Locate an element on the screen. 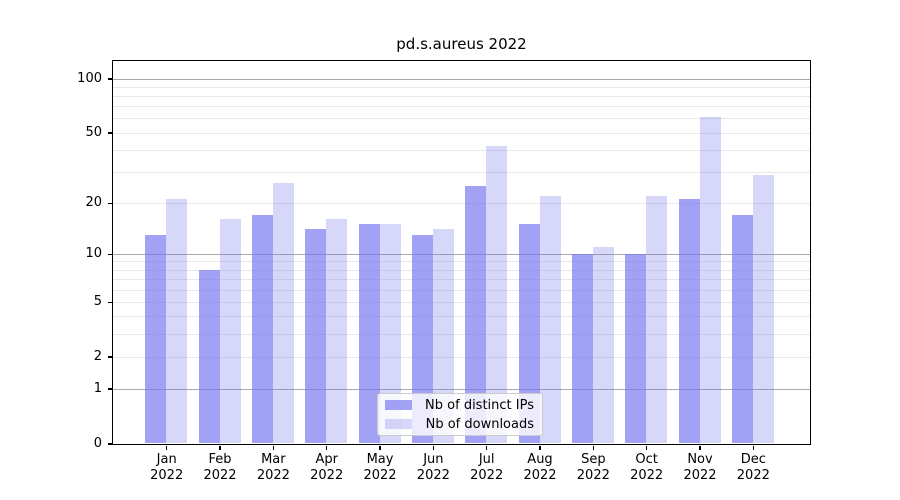  x-tick-label-feb: Feb 2022 is located at coordinates (220, 467).